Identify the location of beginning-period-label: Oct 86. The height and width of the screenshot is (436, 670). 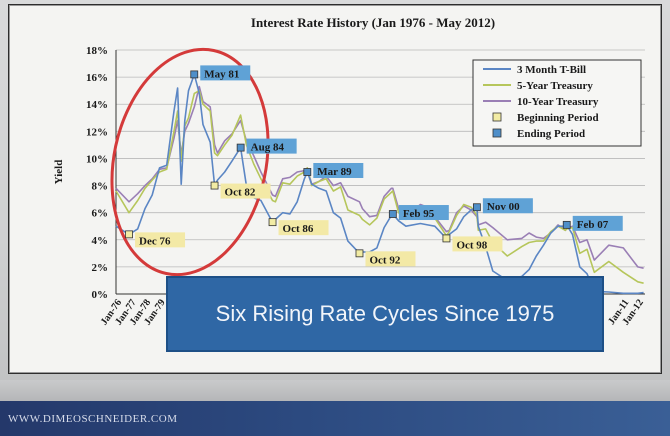
(298, 229).